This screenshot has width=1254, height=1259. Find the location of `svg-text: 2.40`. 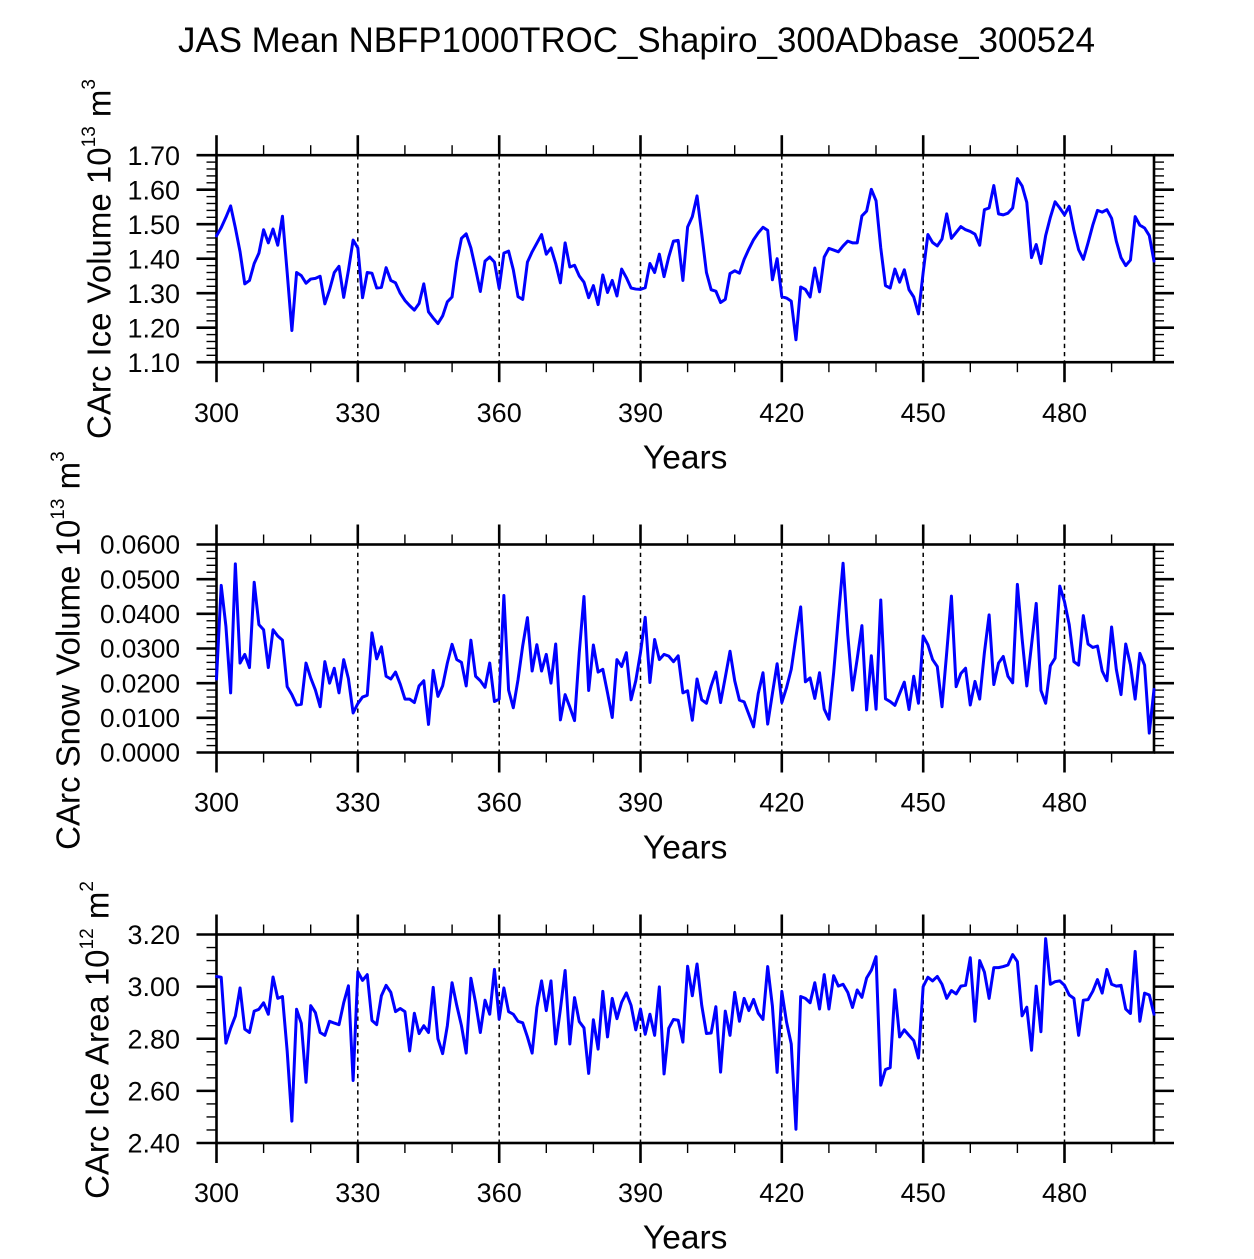

svg-text: 2.40 is located at coordinates (153, 1144).